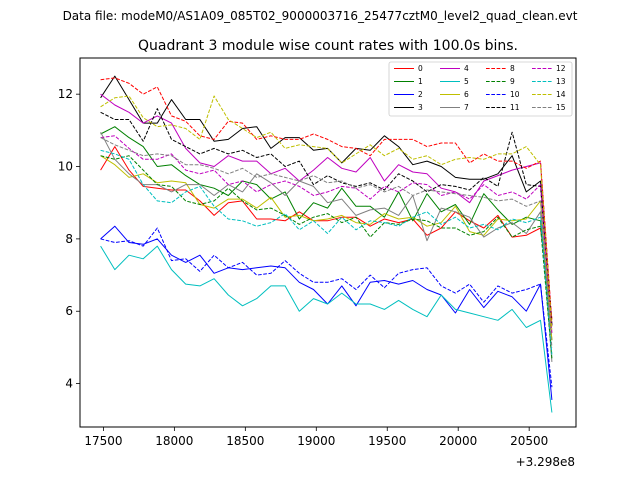 The image size is (640, 480). I want to click on legend-frame, so click(480, 89).